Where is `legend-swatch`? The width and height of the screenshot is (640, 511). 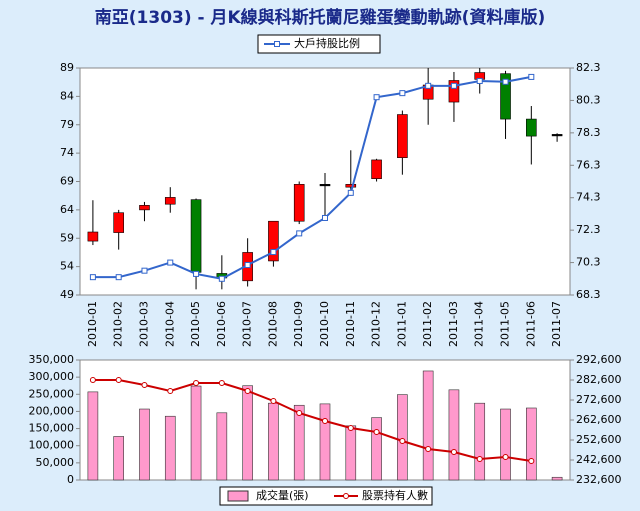 legend-swatch is located at coordinates (238, 496).